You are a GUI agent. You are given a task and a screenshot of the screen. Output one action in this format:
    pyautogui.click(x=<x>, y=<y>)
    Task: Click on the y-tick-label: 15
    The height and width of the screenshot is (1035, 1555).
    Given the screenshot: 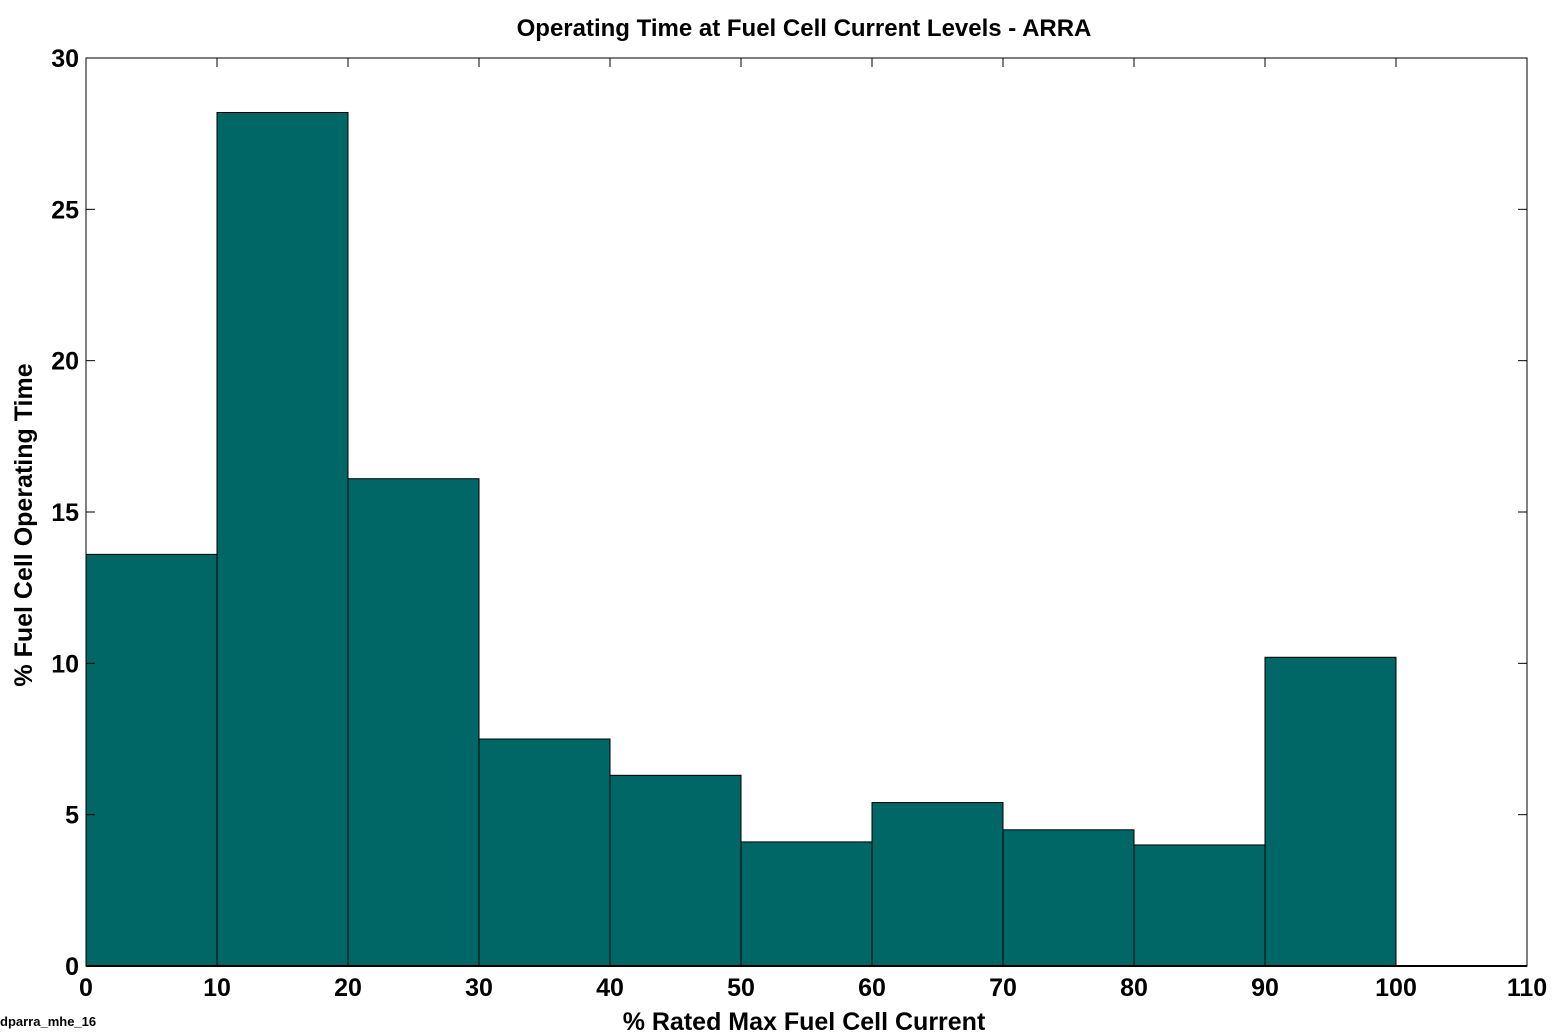 What is the action you would take?
    pyautogui.click(x=65, y=513)
    